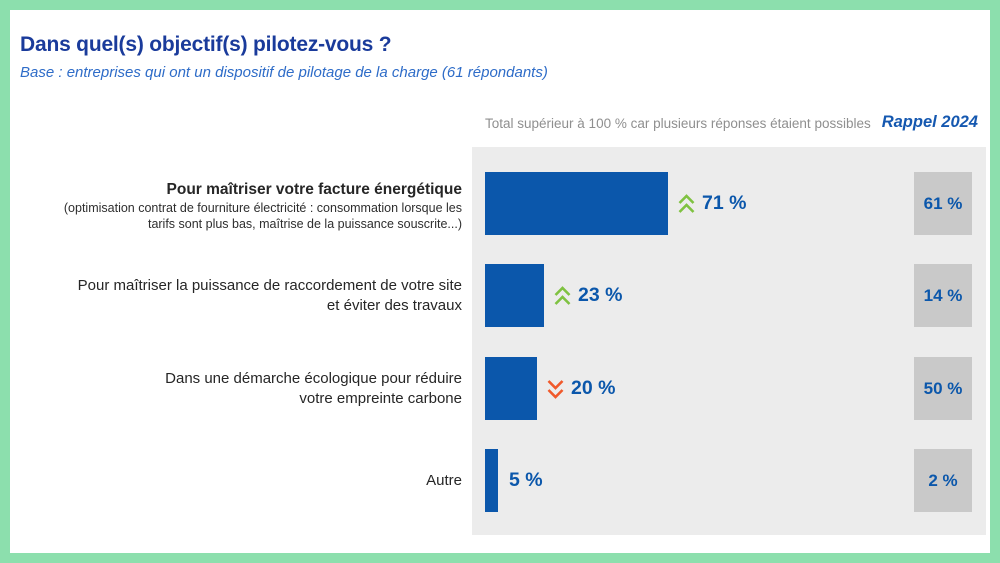 Image resolution: width=1000 pixels, height=563 pixels. Describe the element at coordinates (943, 480) in the screenshot. I see `recall-2024-value: 2 %` at that location.